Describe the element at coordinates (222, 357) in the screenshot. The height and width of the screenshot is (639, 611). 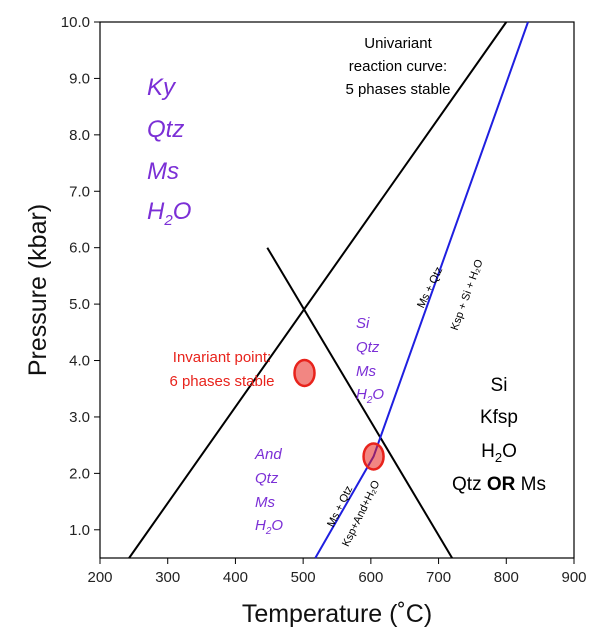
I see `invariant-line-1: Invariant point:` at that location.